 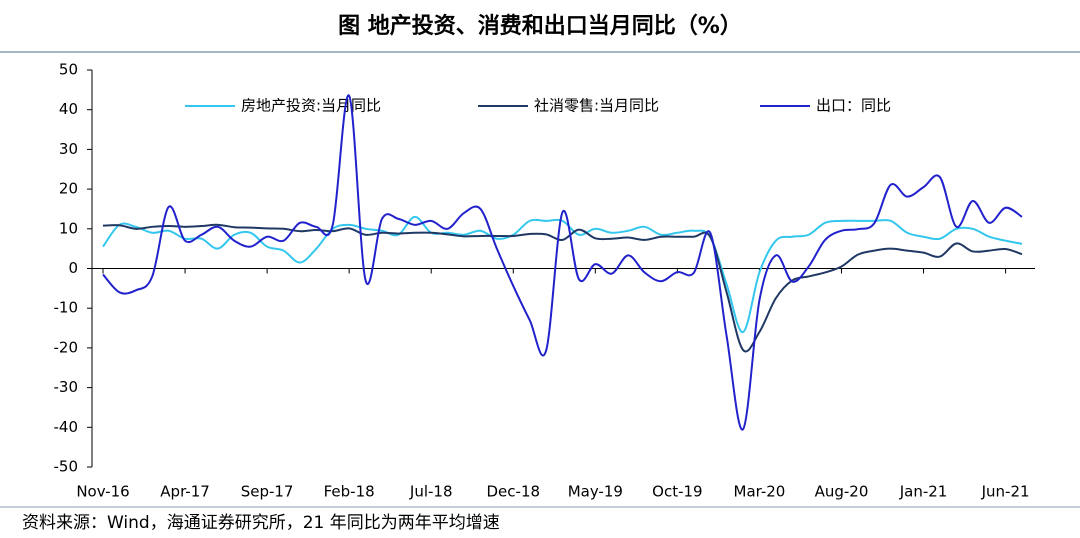 What do you see at coordinates (68, 189) in the screenshot?
I see `y-tick-label: 20` at bounding box center [68, 189].